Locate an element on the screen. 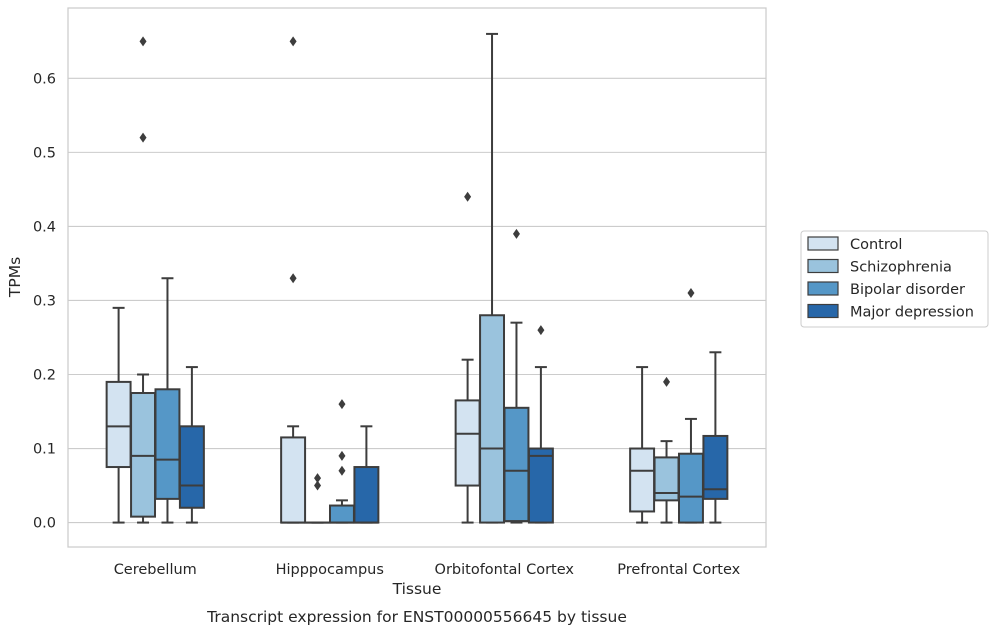 The image size is (997, 634). legend-label: Bipolar disorder is located at coordinates (907, 290).